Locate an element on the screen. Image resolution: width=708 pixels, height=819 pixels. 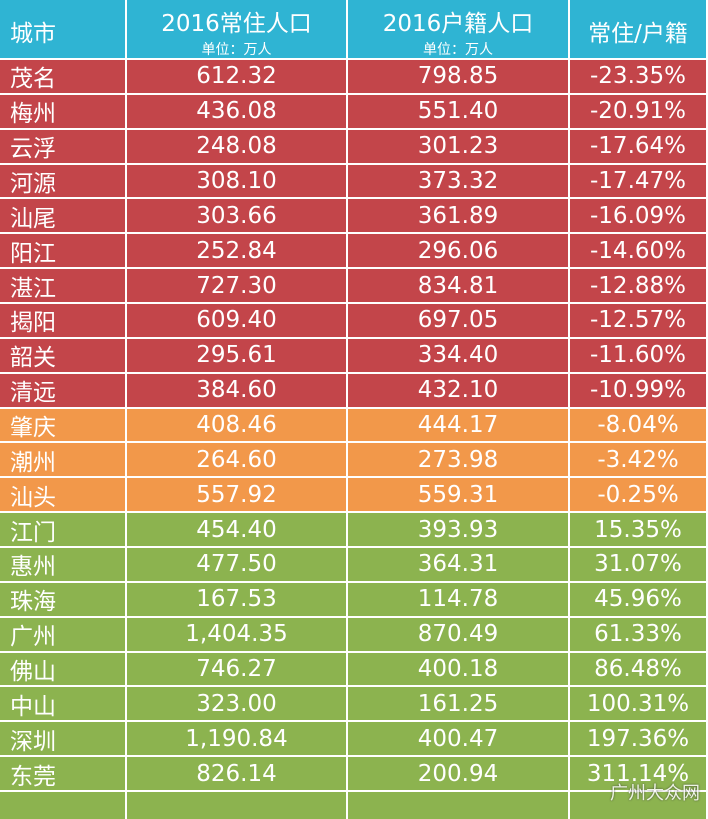
value-cell: 323.00 is located at coordinates (237, 705).